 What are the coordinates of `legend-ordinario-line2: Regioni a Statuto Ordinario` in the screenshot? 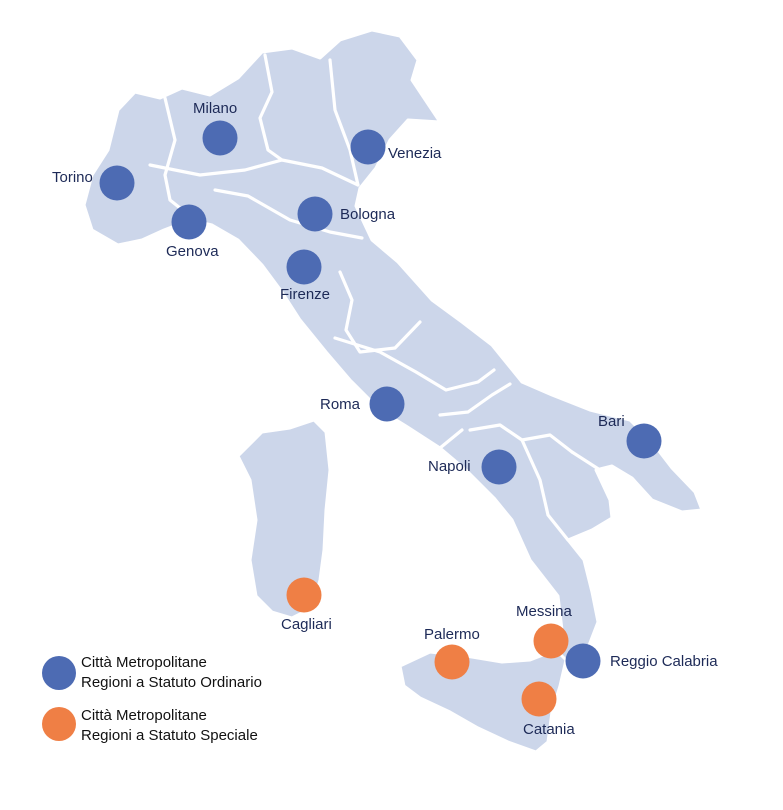 It's located at (171, 682).